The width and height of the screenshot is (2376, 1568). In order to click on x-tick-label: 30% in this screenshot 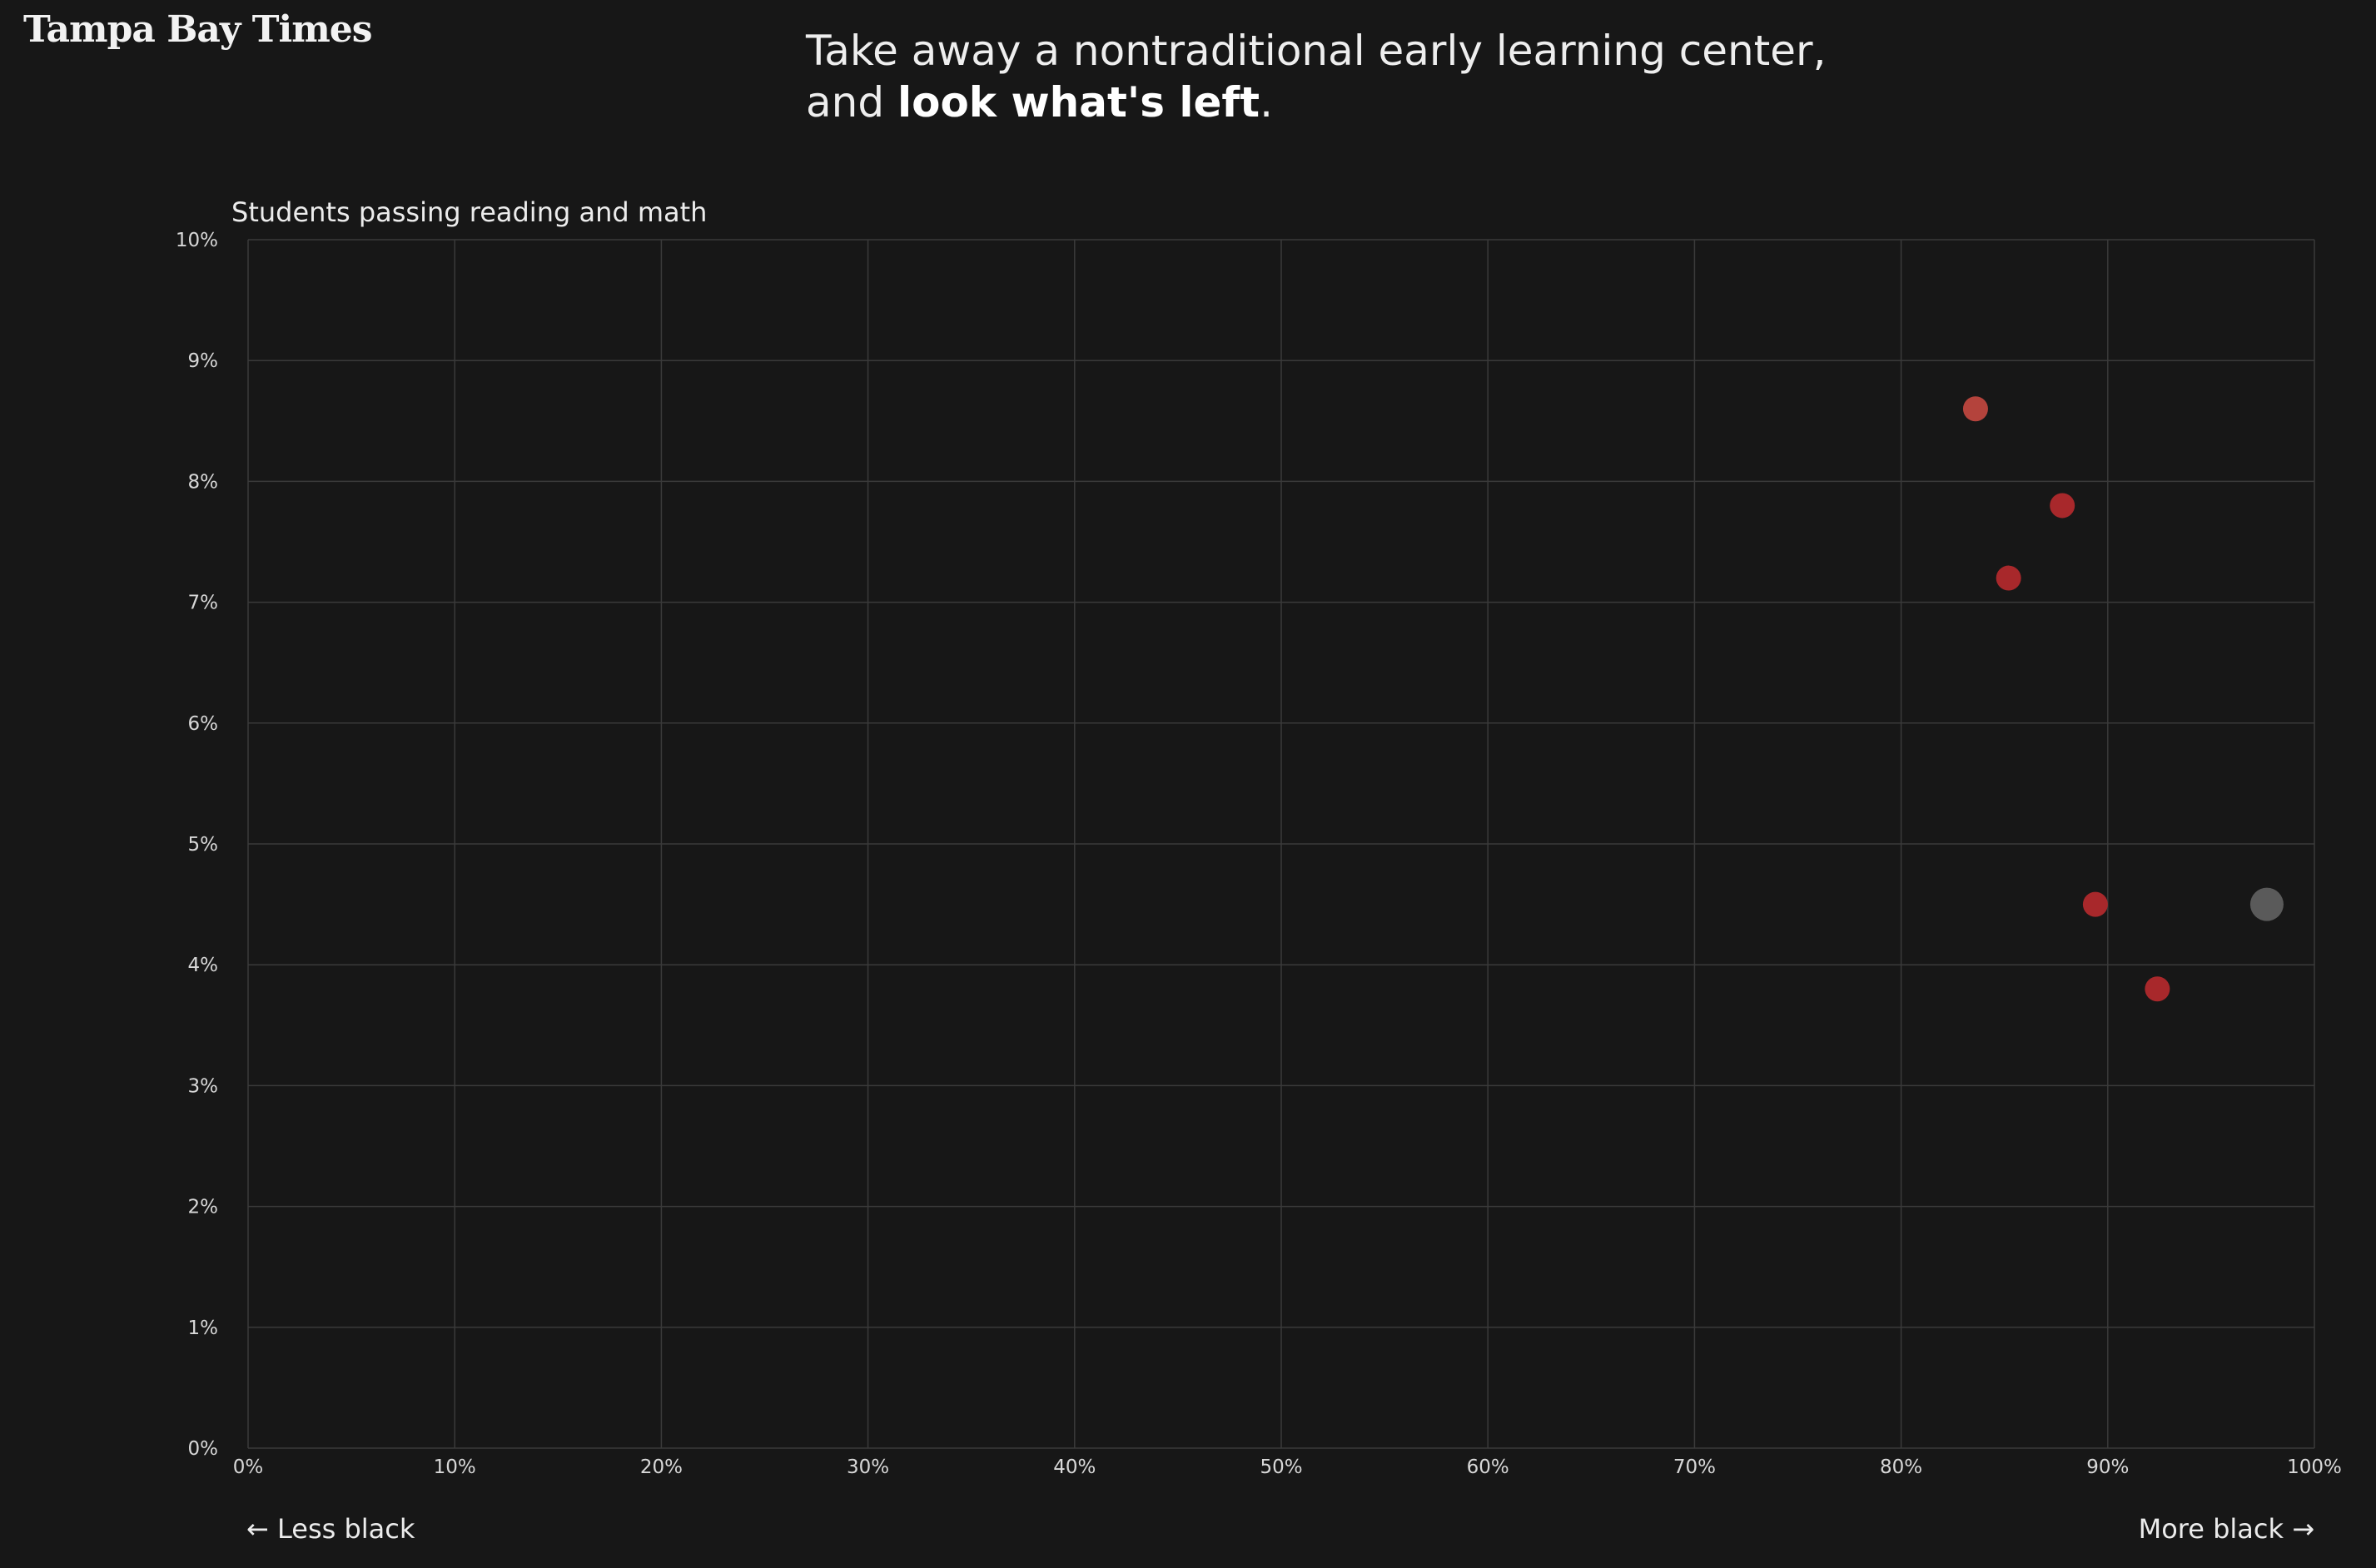, I will do `click(868, 1467)`.